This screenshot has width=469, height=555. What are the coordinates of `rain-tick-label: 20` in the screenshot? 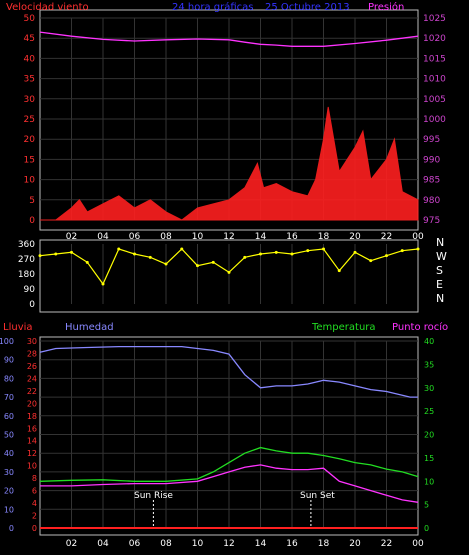 It's located at (32, 403).